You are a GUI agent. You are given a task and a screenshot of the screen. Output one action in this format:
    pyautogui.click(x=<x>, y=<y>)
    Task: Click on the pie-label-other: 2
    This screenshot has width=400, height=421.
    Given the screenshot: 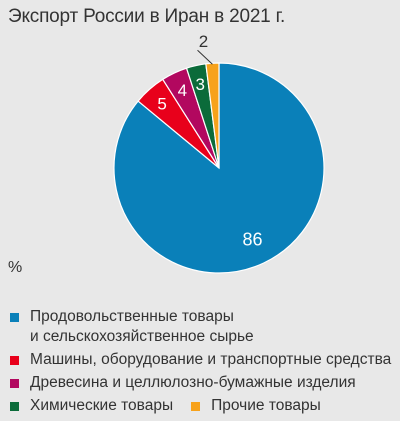 What is the action you would take?
    pyautogui.click(x=203, y=41)
    